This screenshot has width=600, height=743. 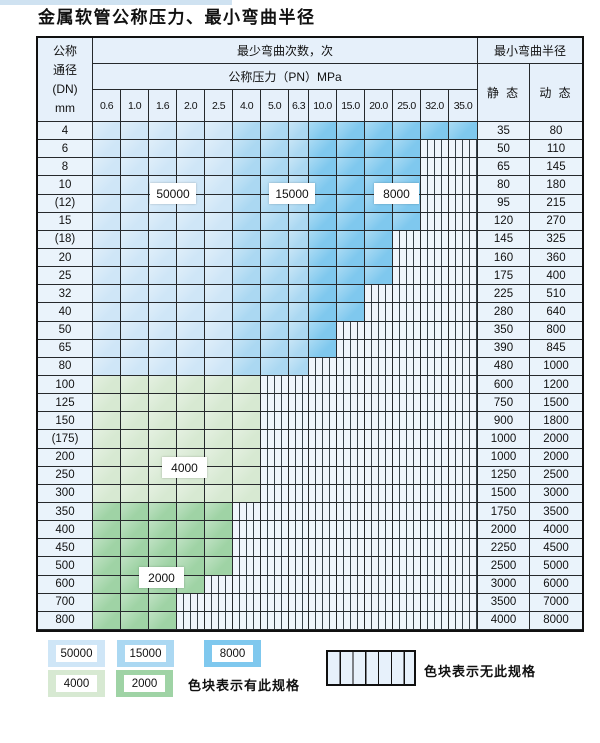 I want to click on dynamic-value-cell: 2000, so click(x=556, y=457).